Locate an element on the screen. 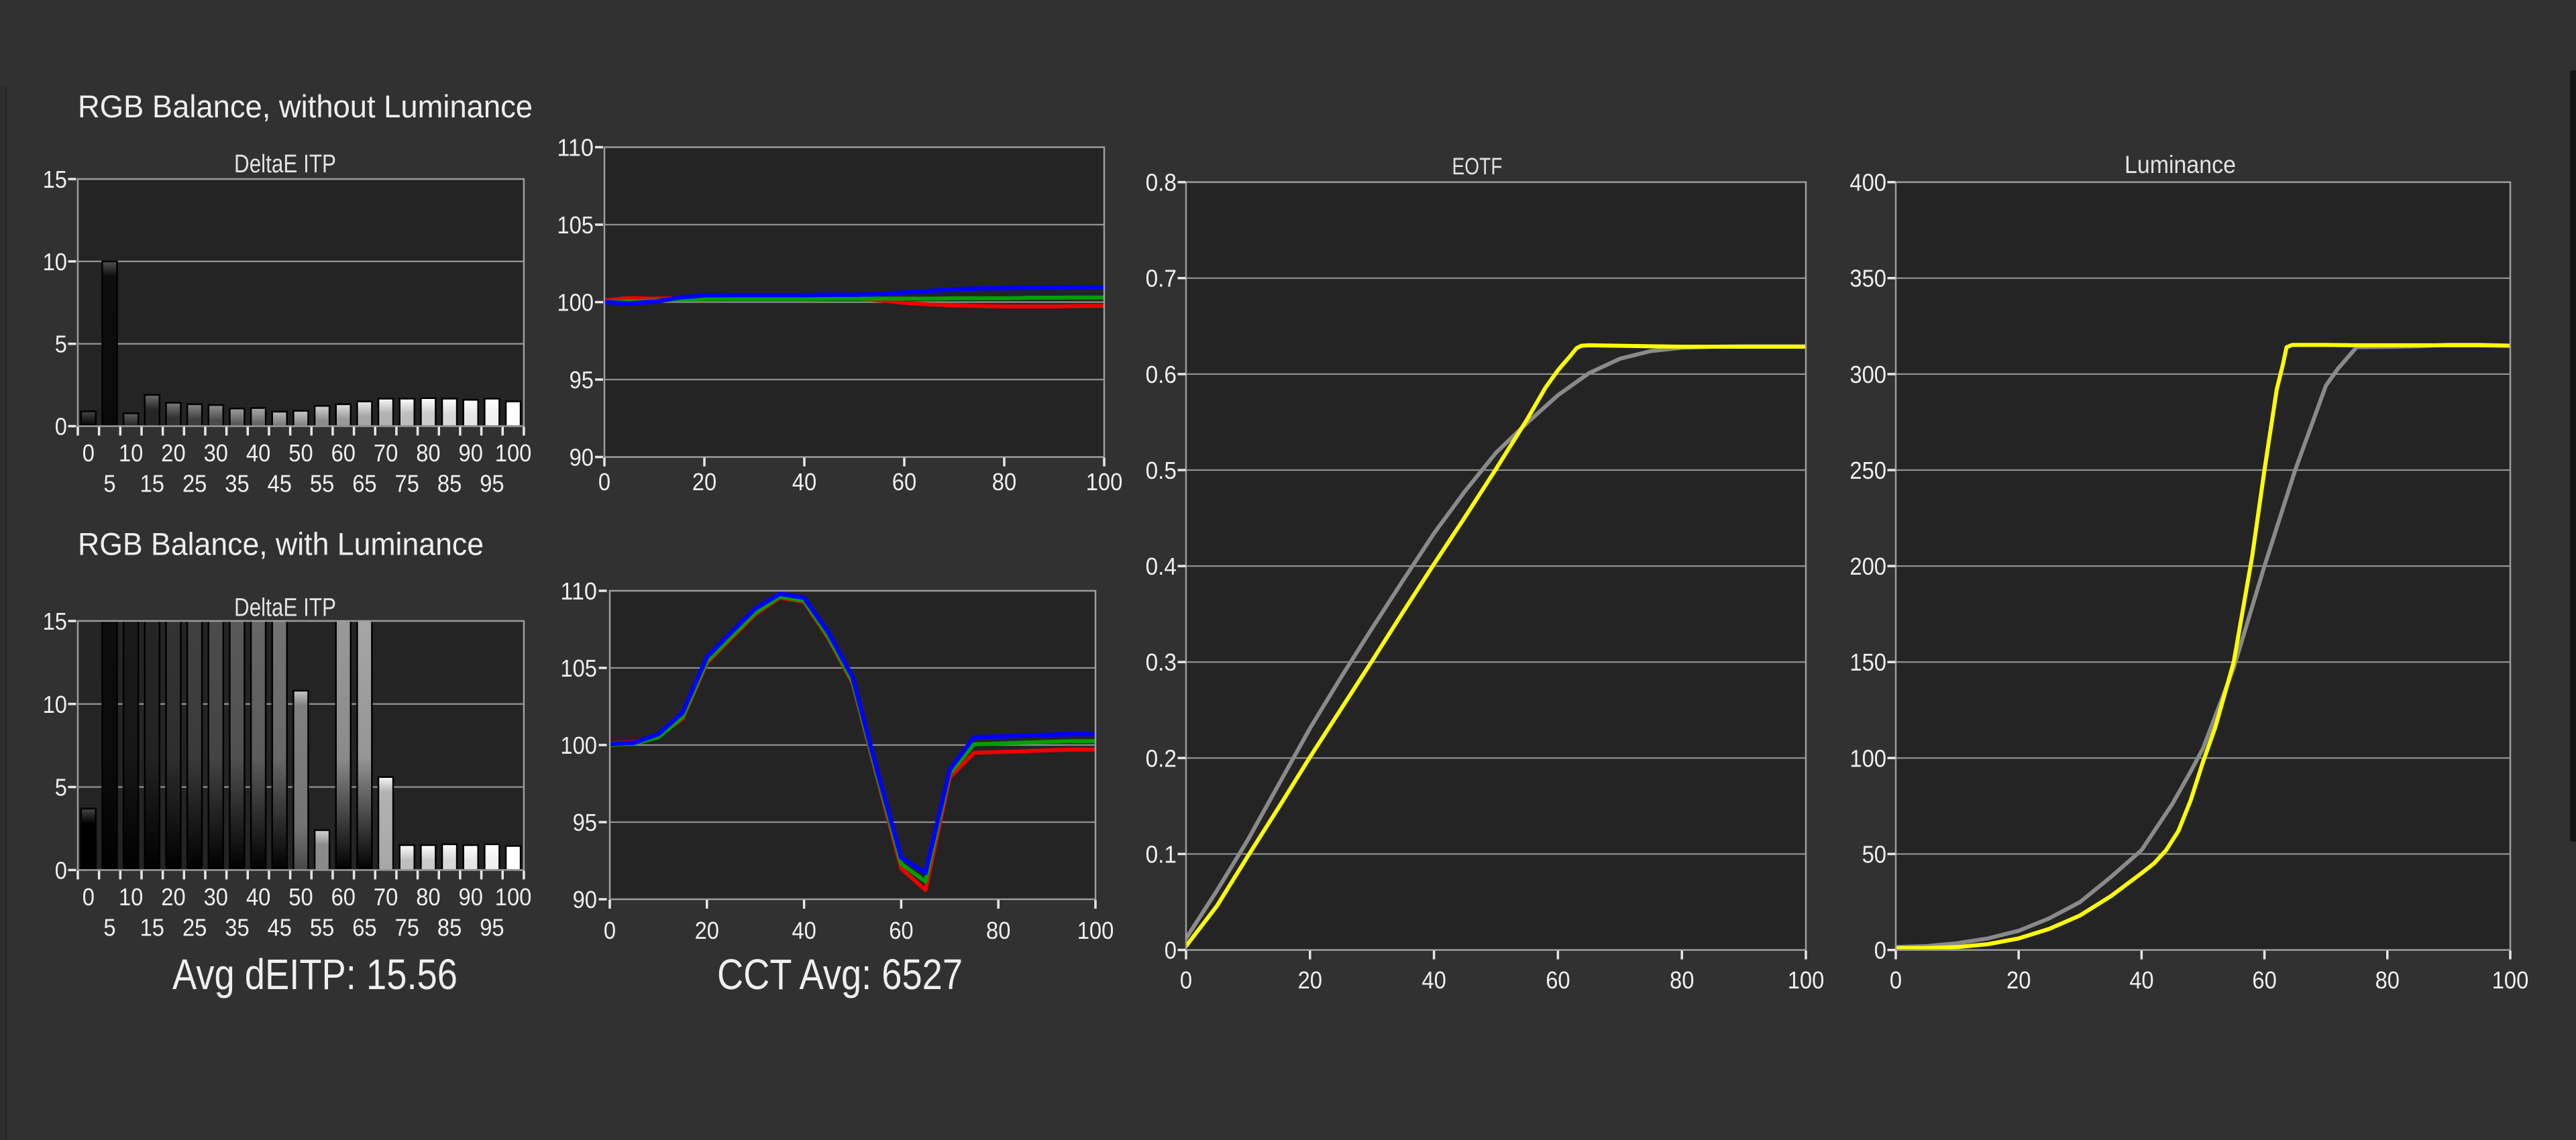 Image resolution: width=2576 pixels, height=1140 pixels. svg-text: 350 is located at coordinates (1867, 278).